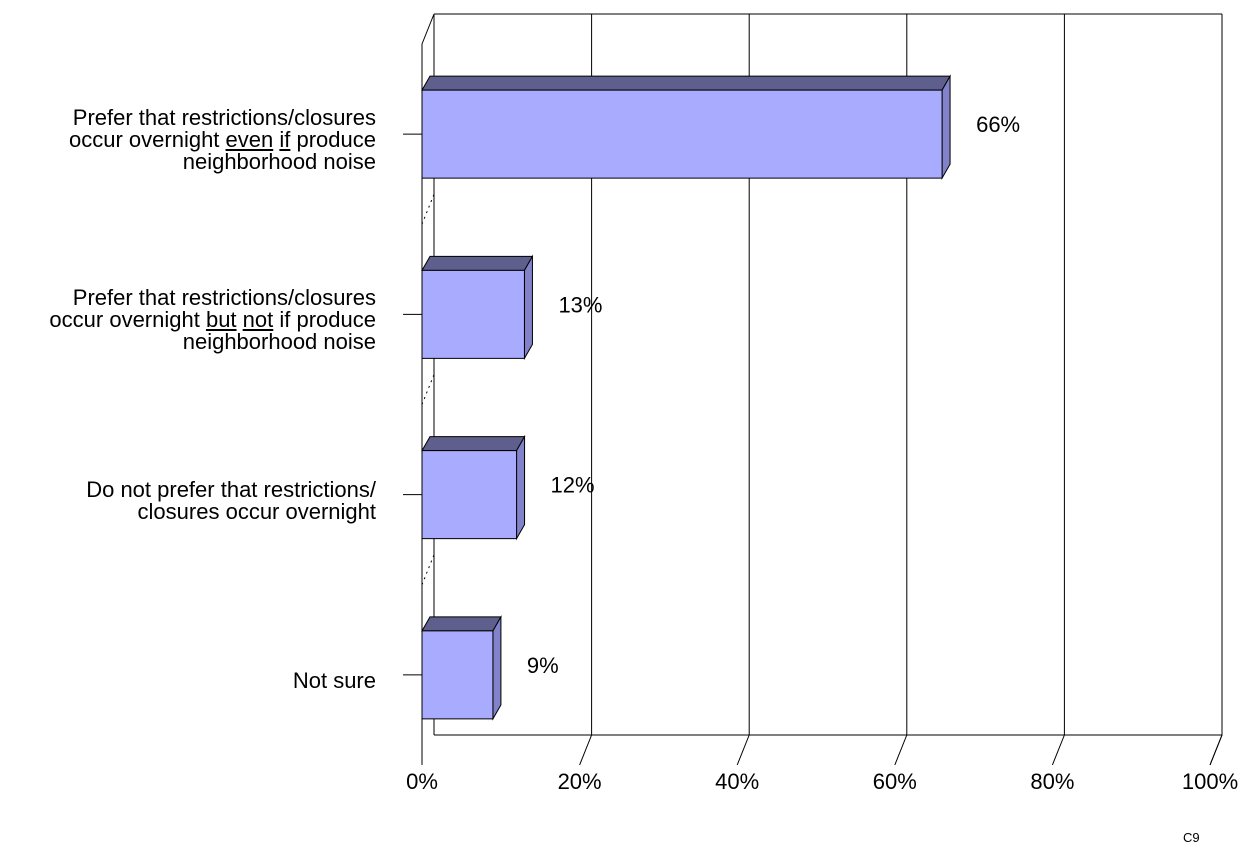 This screenshot has width=1242, height=848. Describe the element at coordinates (249, 140) in the screenshot. I see `underlined-text: even` at that location.